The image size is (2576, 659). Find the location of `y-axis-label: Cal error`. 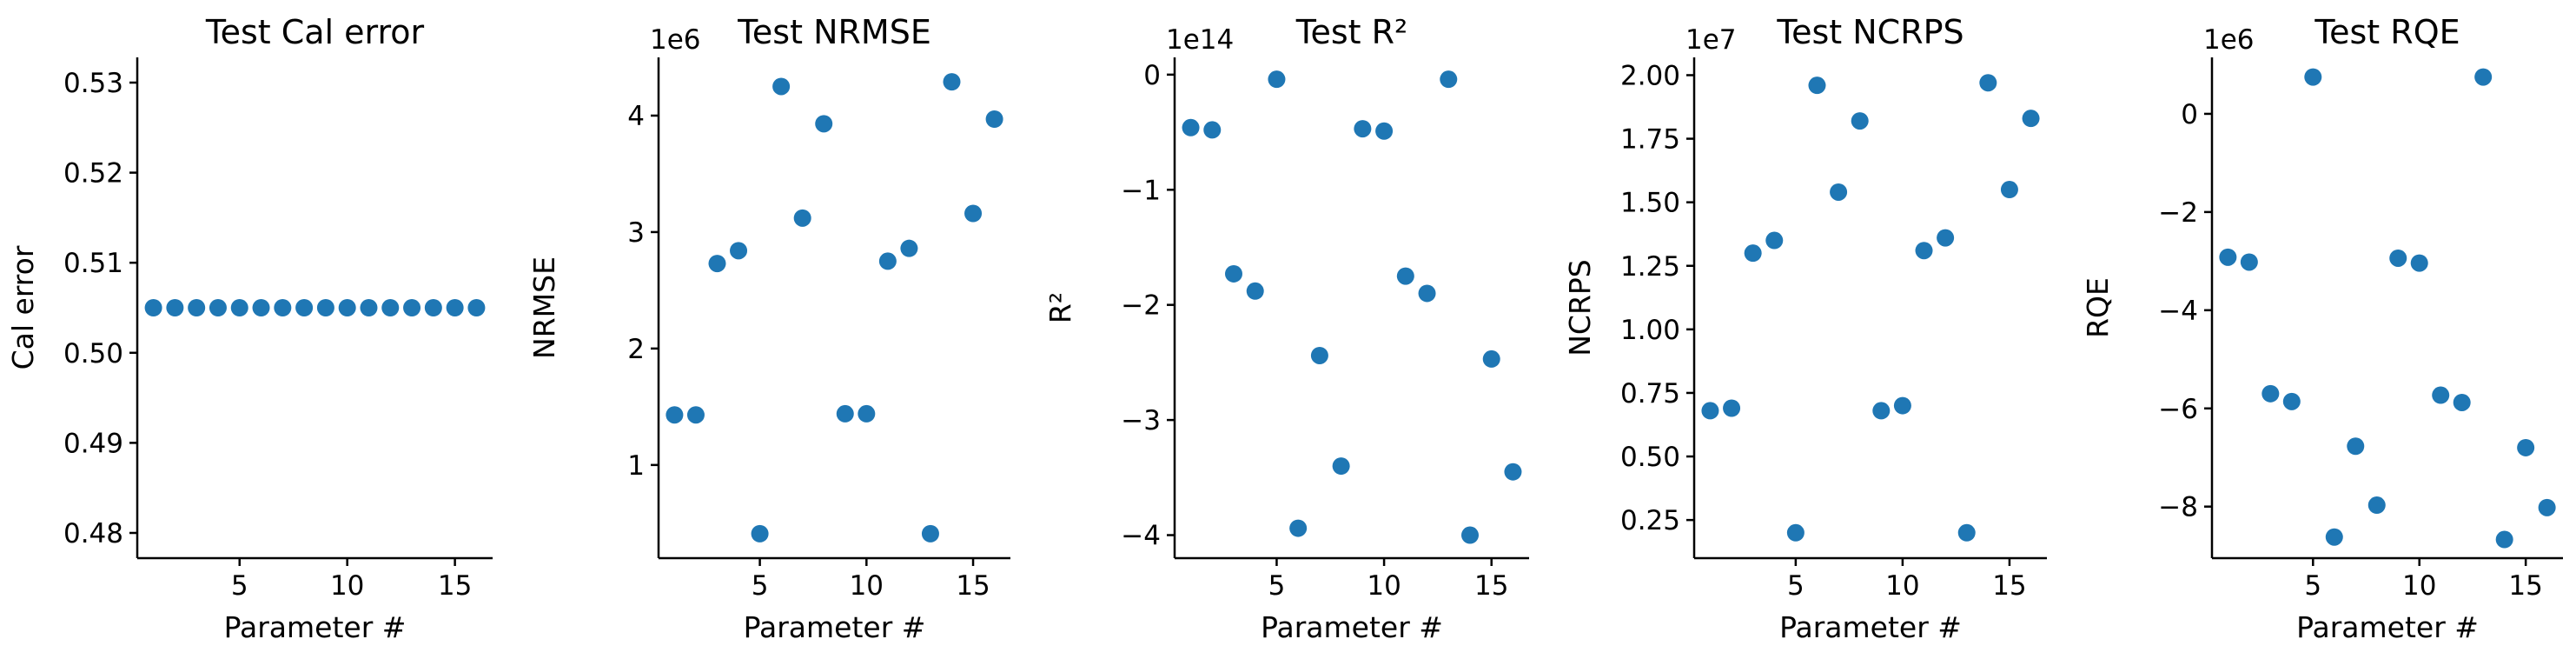

y-axis-label: Cal error is located at coordinates (23, 307).